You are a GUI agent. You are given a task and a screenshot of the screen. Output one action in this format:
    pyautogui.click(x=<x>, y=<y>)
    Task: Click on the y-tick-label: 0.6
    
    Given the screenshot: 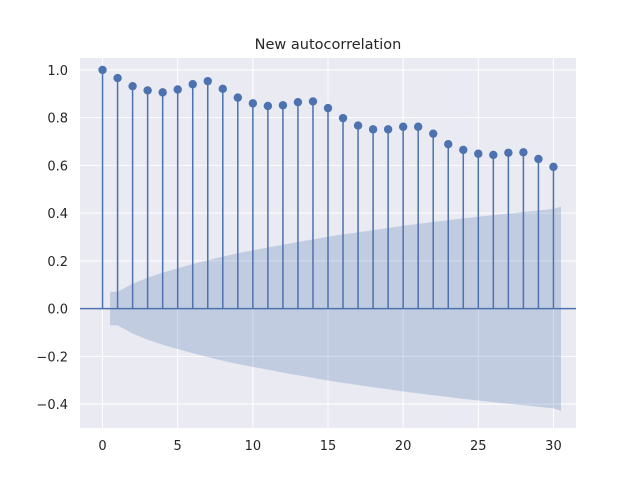 What is the action you would take?
    pyautogui.click(x=57, y=166)
    